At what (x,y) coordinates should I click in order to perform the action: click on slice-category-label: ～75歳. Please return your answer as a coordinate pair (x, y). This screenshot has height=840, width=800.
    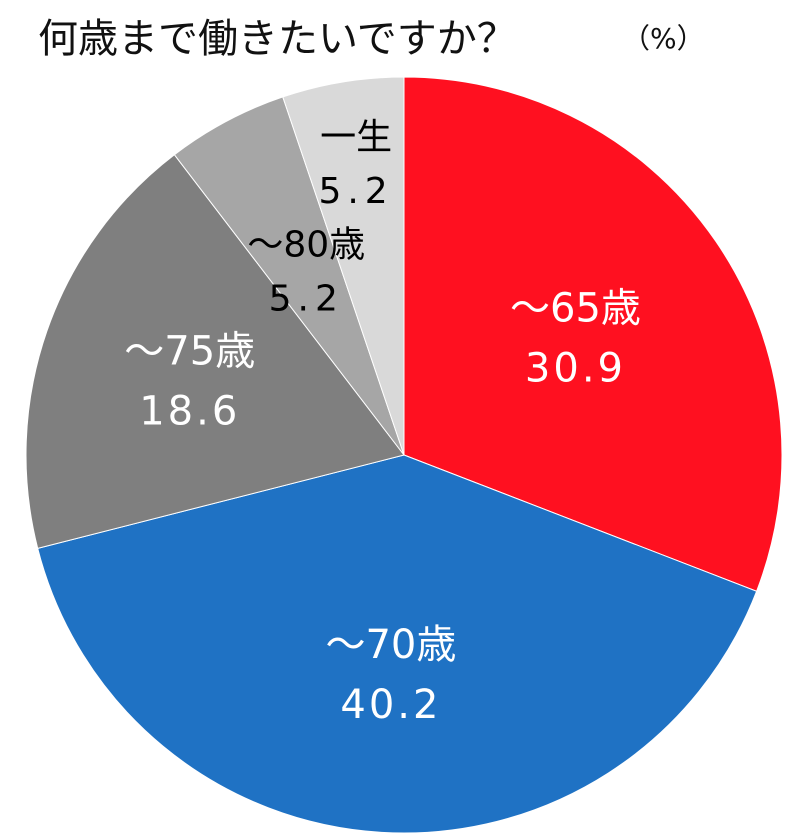
    Looking at the image, I should click on (189, 352).